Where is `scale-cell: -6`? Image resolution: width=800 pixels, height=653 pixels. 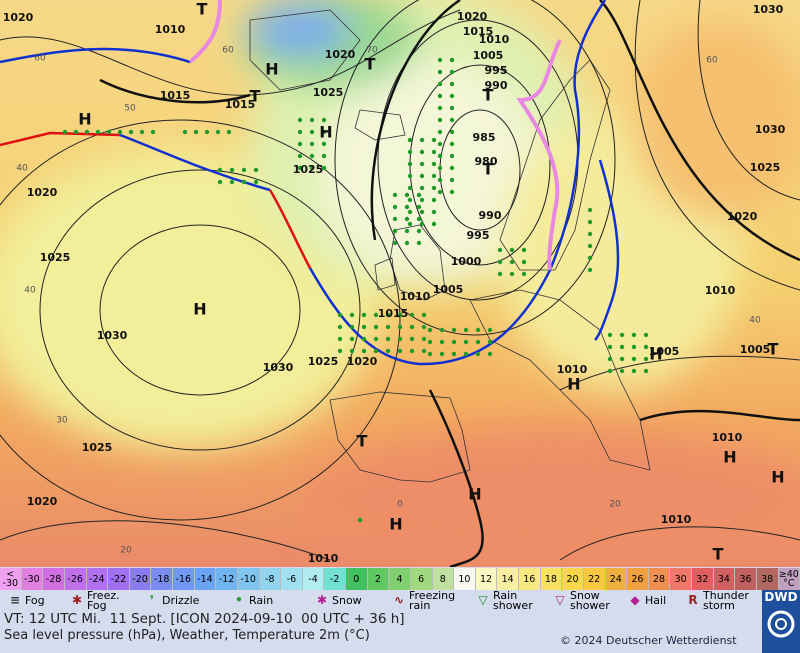 scale-cell: -6 is located at coordinates (292, 579).